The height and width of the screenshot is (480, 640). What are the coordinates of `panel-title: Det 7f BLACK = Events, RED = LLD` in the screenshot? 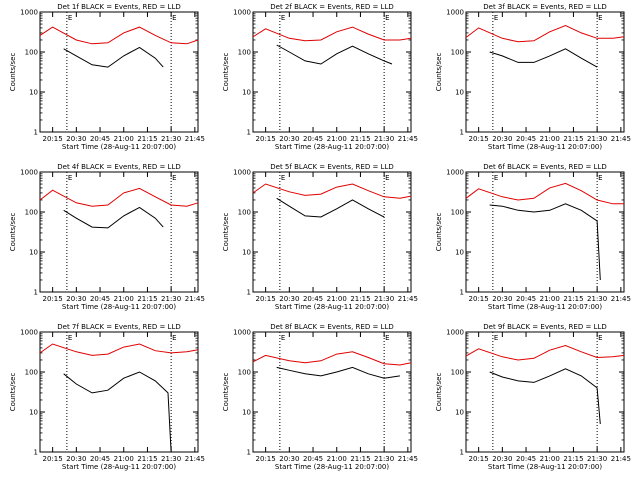 It's located at (118, 327).